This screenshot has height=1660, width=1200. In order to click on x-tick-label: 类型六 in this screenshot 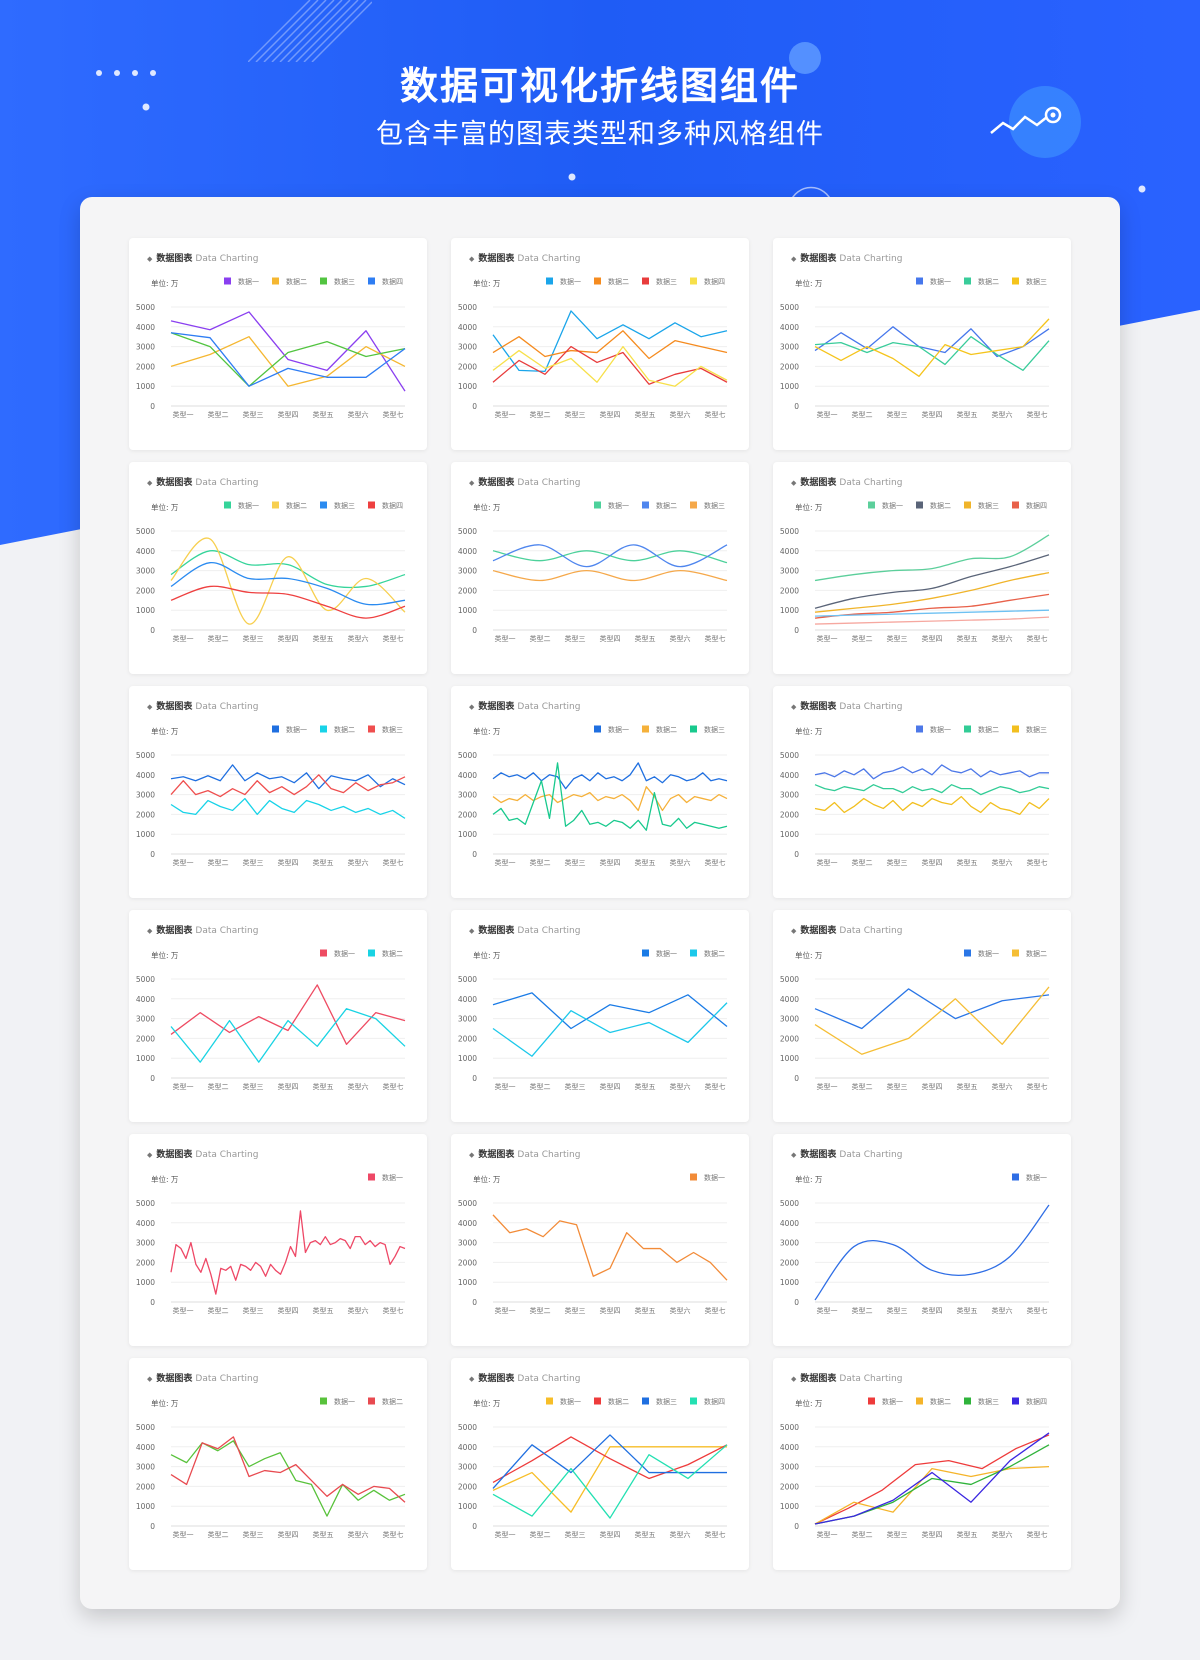, I will do `click(1002, 1534)`.